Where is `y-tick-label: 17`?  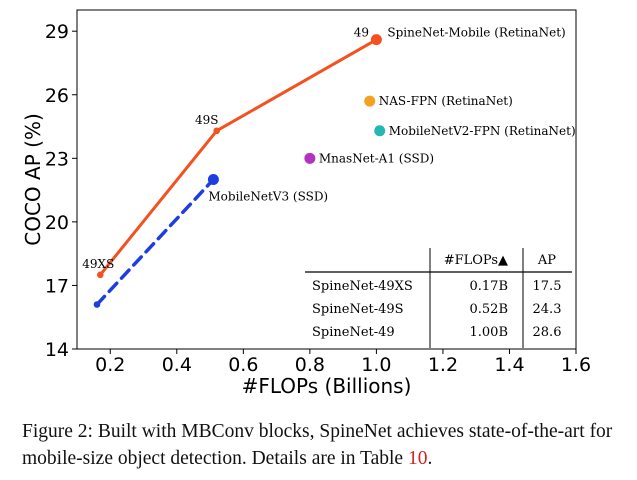 y-tick-label: 17 is located at coordinates (57, 286).